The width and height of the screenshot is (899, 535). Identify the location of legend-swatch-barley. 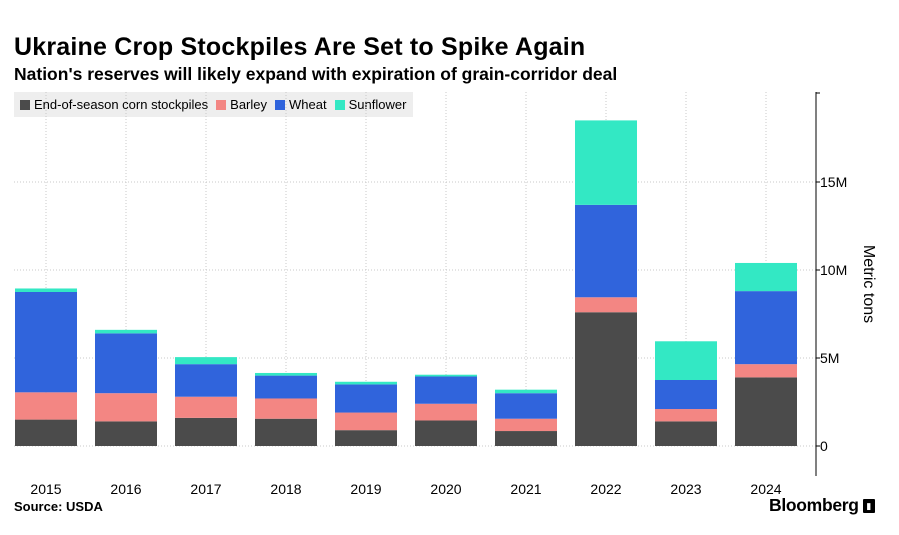
(221, 104).